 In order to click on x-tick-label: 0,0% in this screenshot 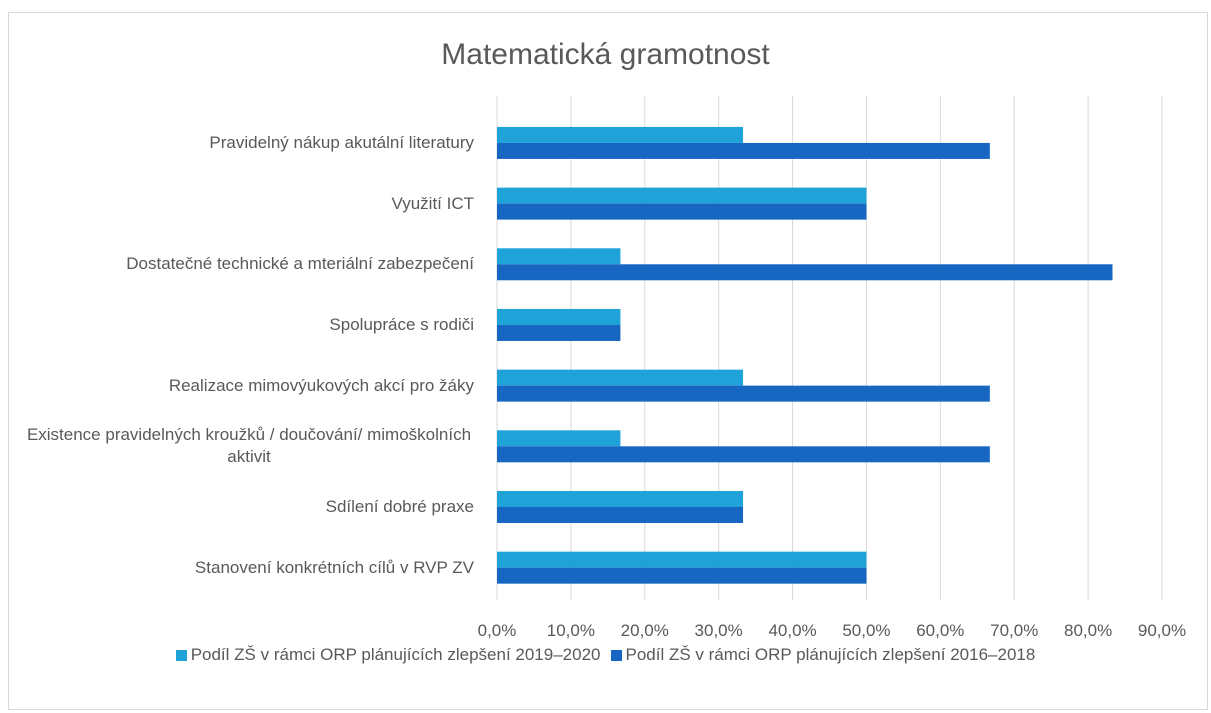, I will do `click(497, 630)`.